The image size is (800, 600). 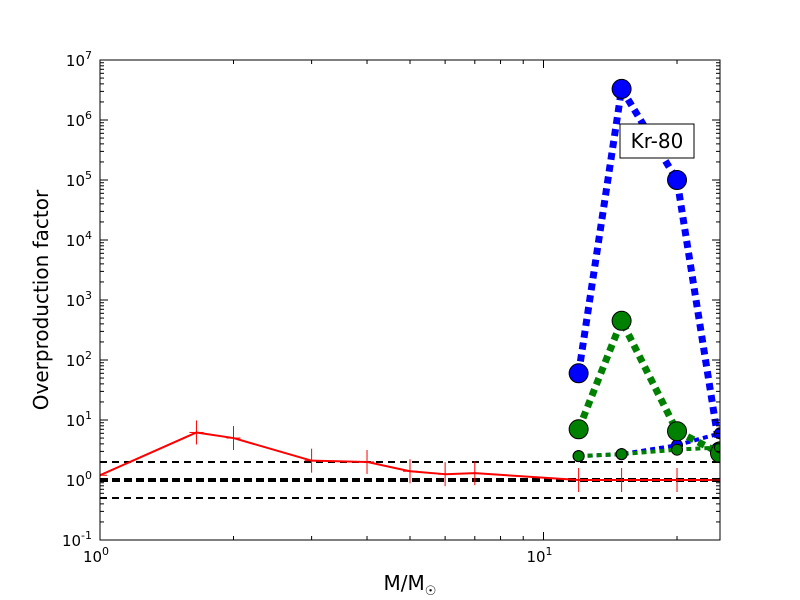 I want to click on x-tick-label-0: 10⁰, so click(x=96, y=555).